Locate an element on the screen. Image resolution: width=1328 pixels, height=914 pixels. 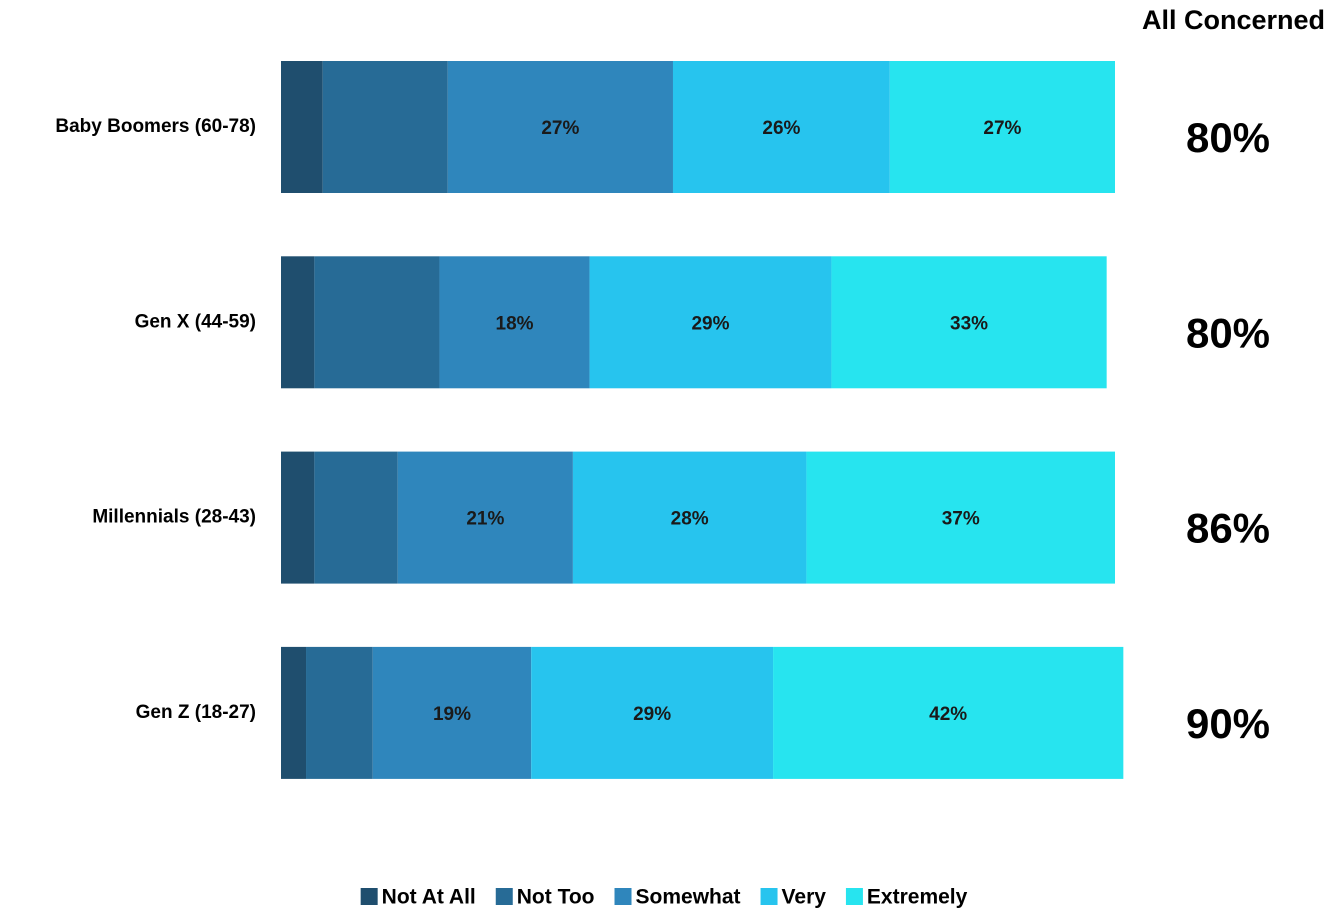
total-label: 86% is located at coordinates (1228, 528).